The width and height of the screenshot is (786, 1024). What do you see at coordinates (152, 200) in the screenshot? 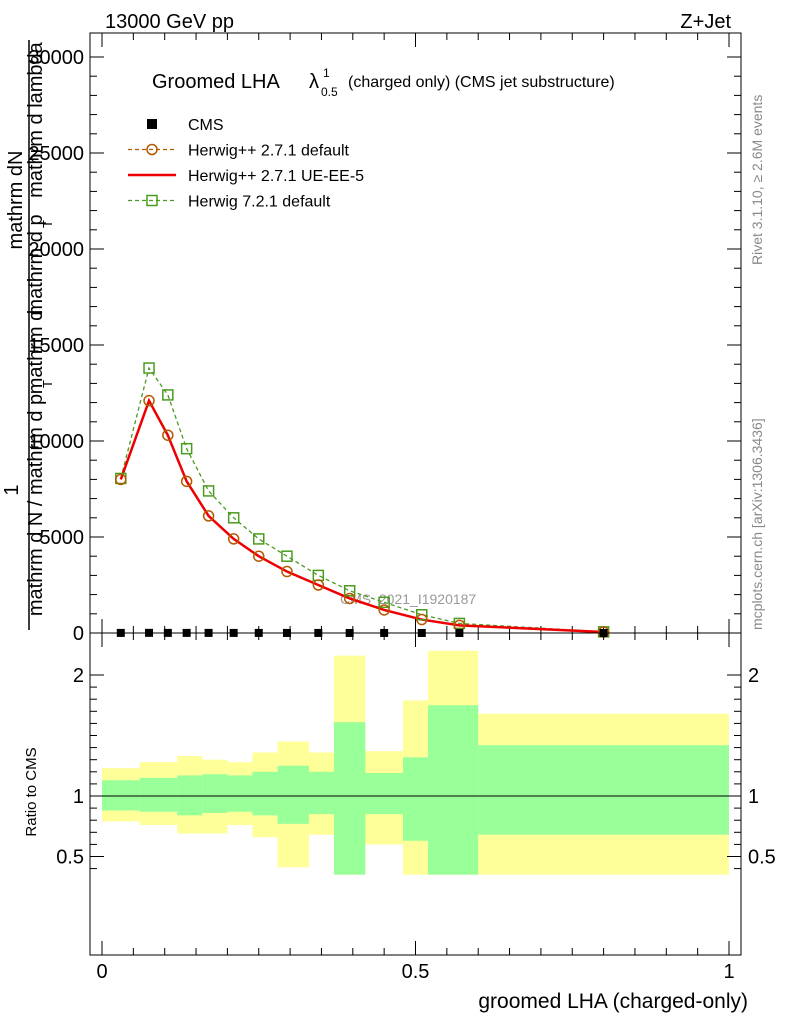
I see `legend-marker-open-square` at bounding box center [152, 200].